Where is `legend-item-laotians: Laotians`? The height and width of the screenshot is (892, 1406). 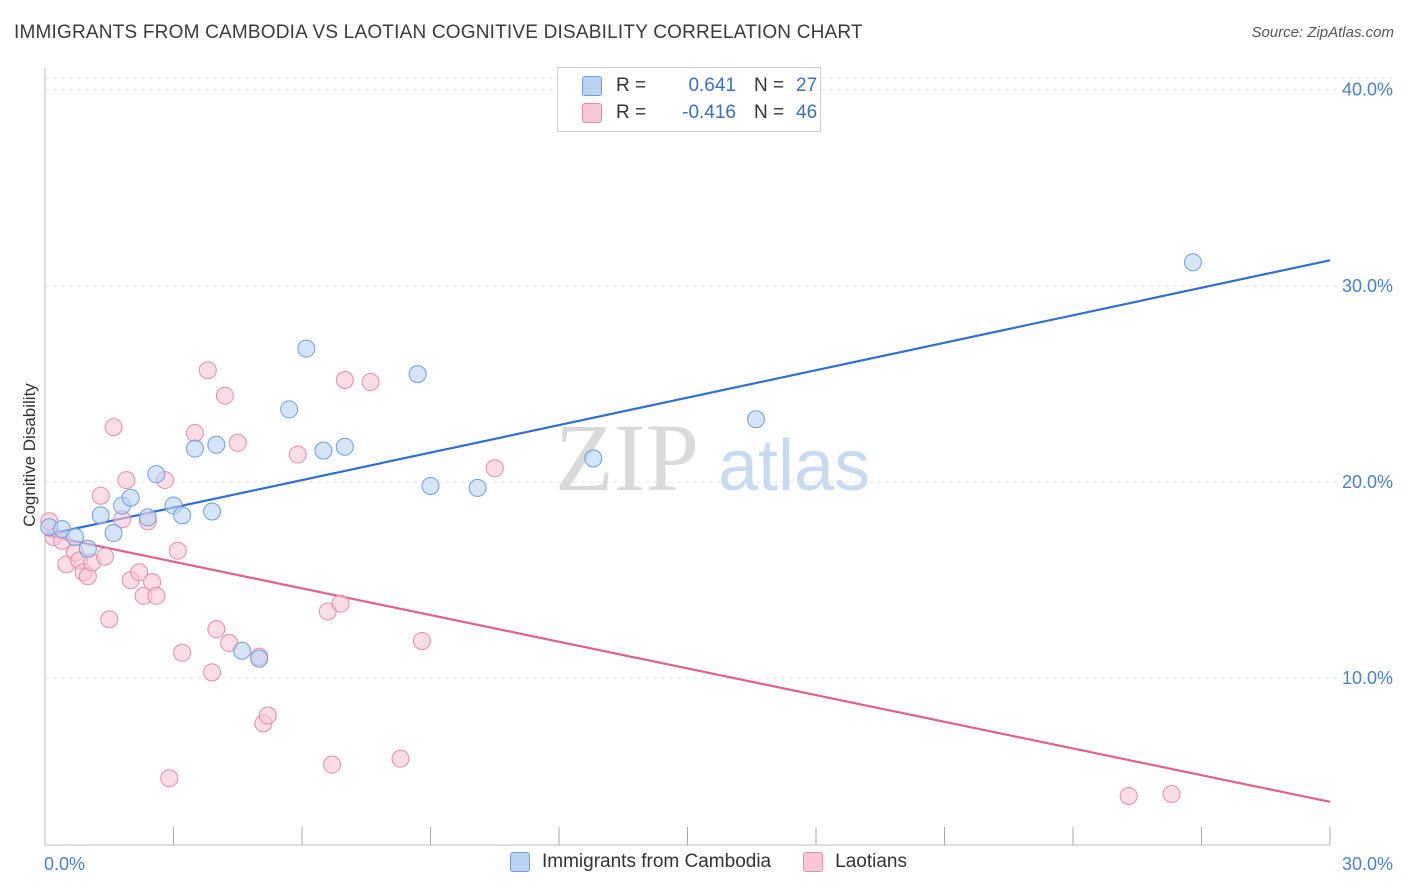 legend-item-laotians: Laotians is located at coordinates (855, 862).